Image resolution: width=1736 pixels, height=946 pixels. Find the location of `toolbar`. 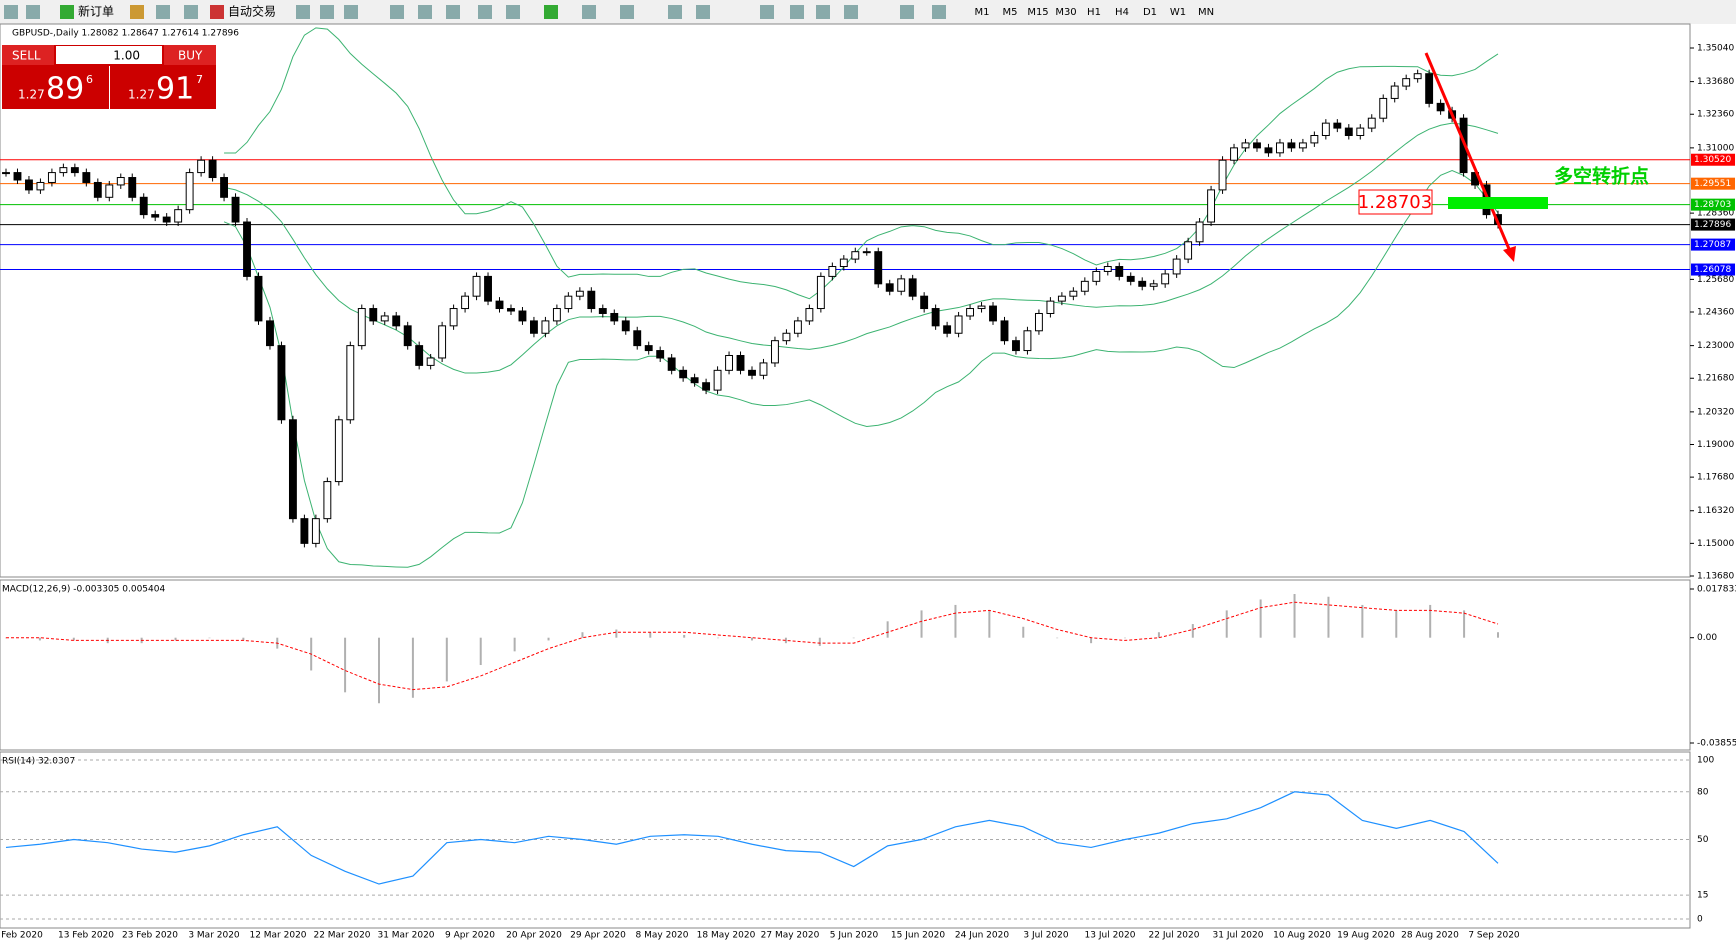

toolbar is located at coordinates (868, 12).